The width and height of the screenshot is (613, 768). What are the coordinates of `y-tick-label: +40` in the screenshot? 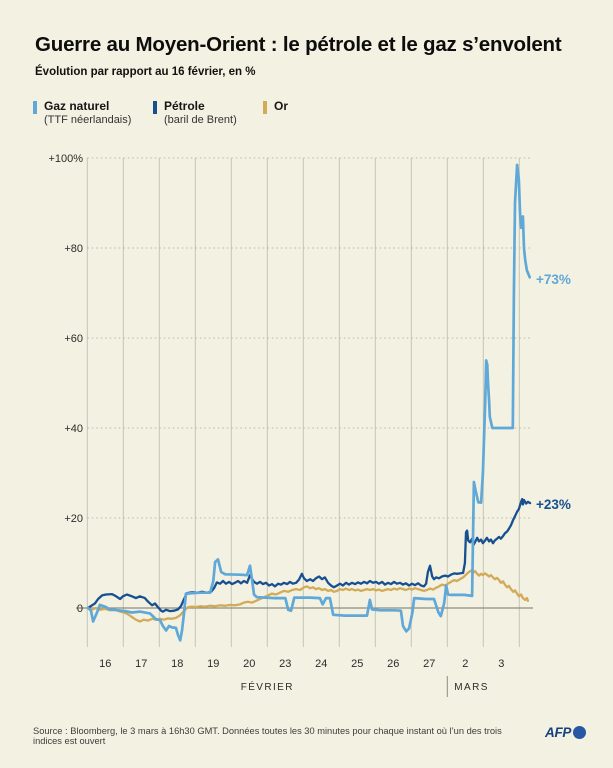 It's located at (73, 429).